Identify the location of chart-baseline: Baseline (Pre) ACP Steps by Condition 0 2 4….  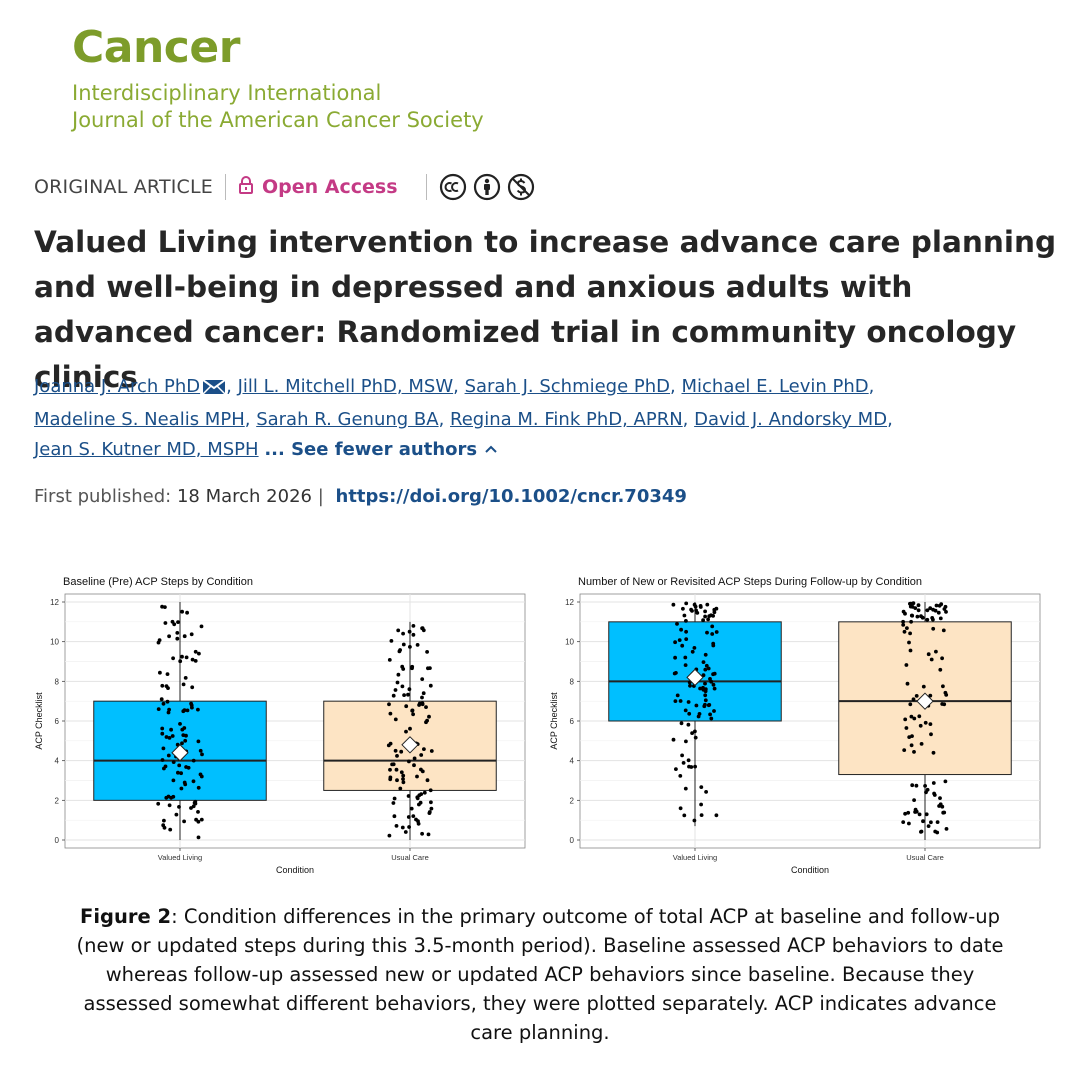
(282, 729).